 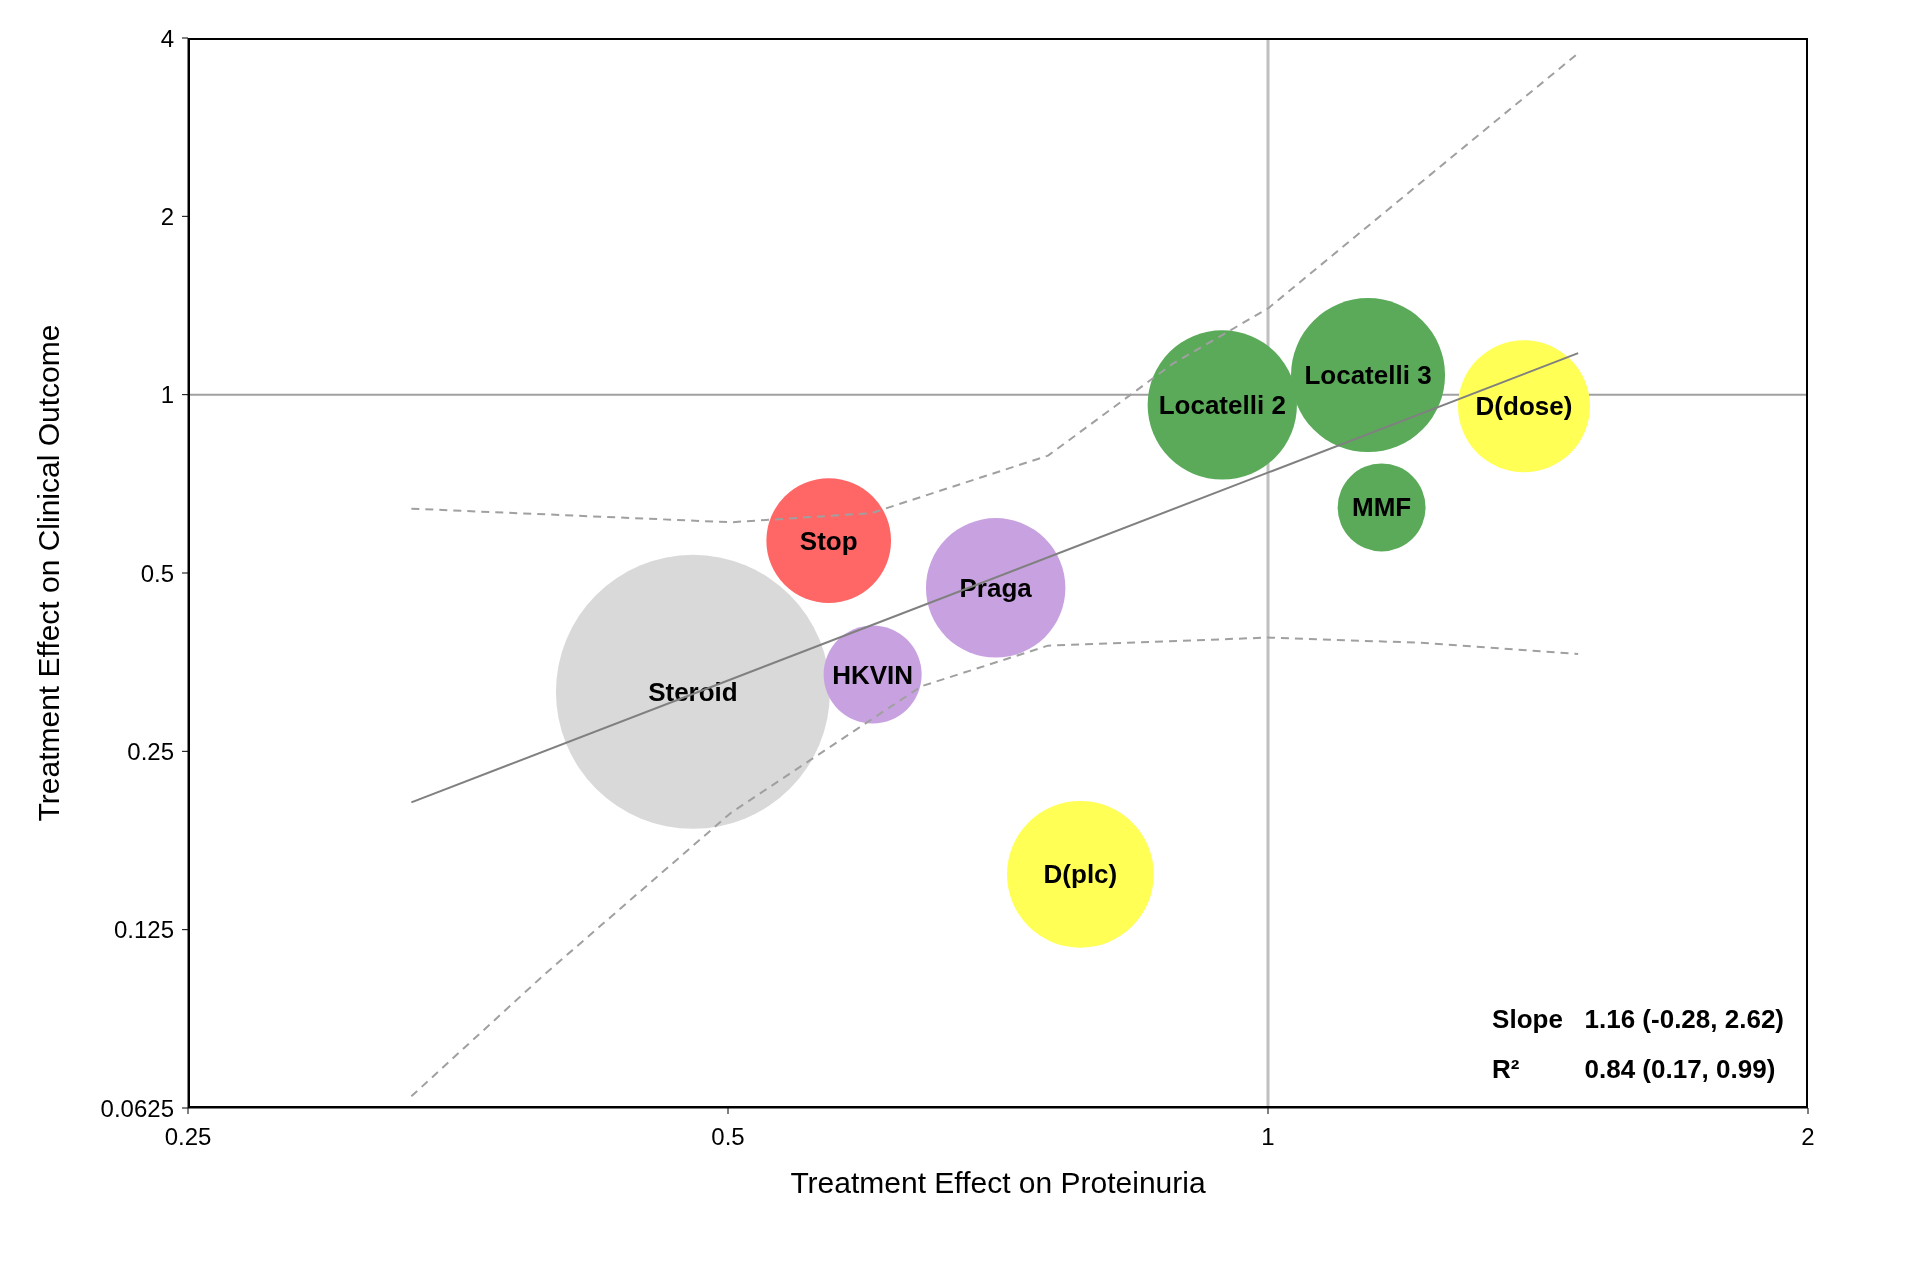 What do you see at coordinates (828, 540) in the screenshot?
I see `series-label: Stop` at bounding box center [828, 540].